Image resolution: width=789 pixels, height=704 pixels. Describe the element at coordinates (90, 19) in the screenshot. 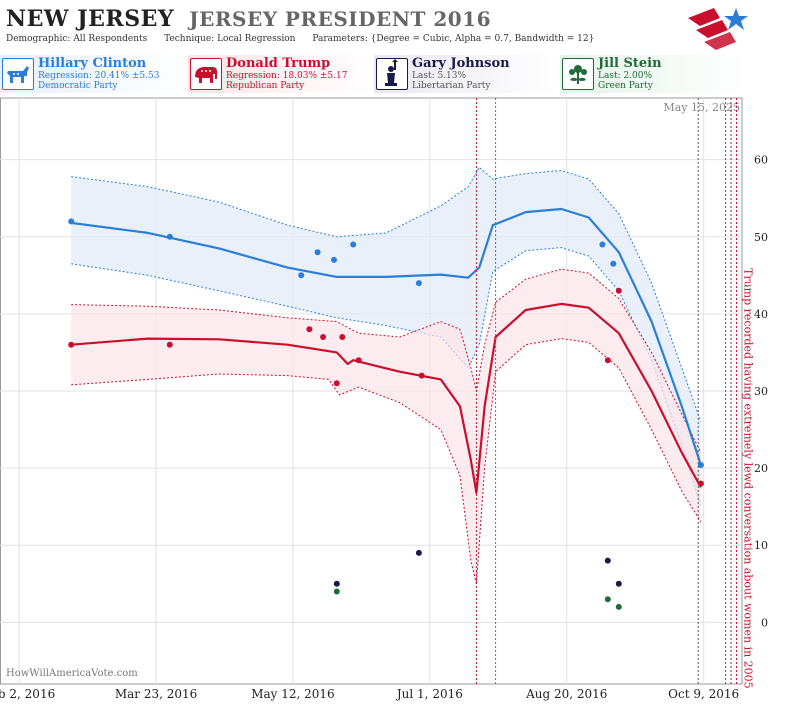

I see `state-title: NEW JERSEY` at that location.